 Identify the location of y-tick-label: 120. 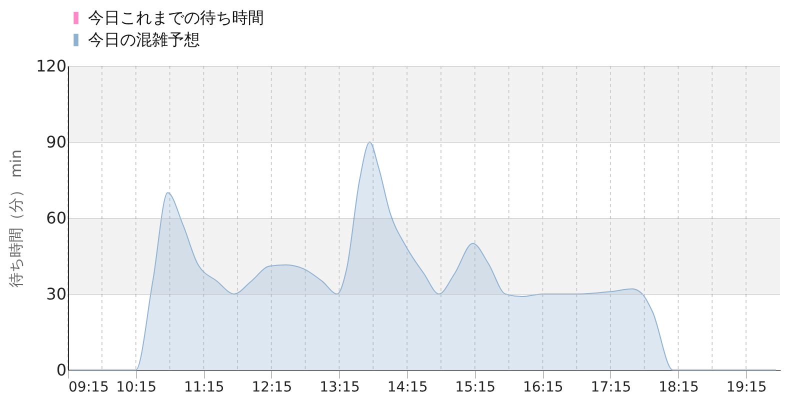
(51, 66).